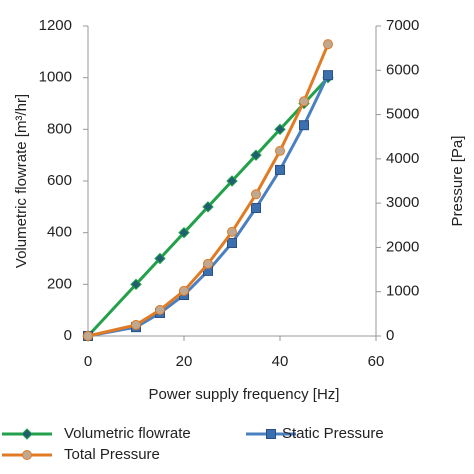 This screenshot has width=474, height=474. What do you see at coordinates (59, 128) in the screenshot?
I see `y-tick-label: 800` at bounding box center [59, 128].